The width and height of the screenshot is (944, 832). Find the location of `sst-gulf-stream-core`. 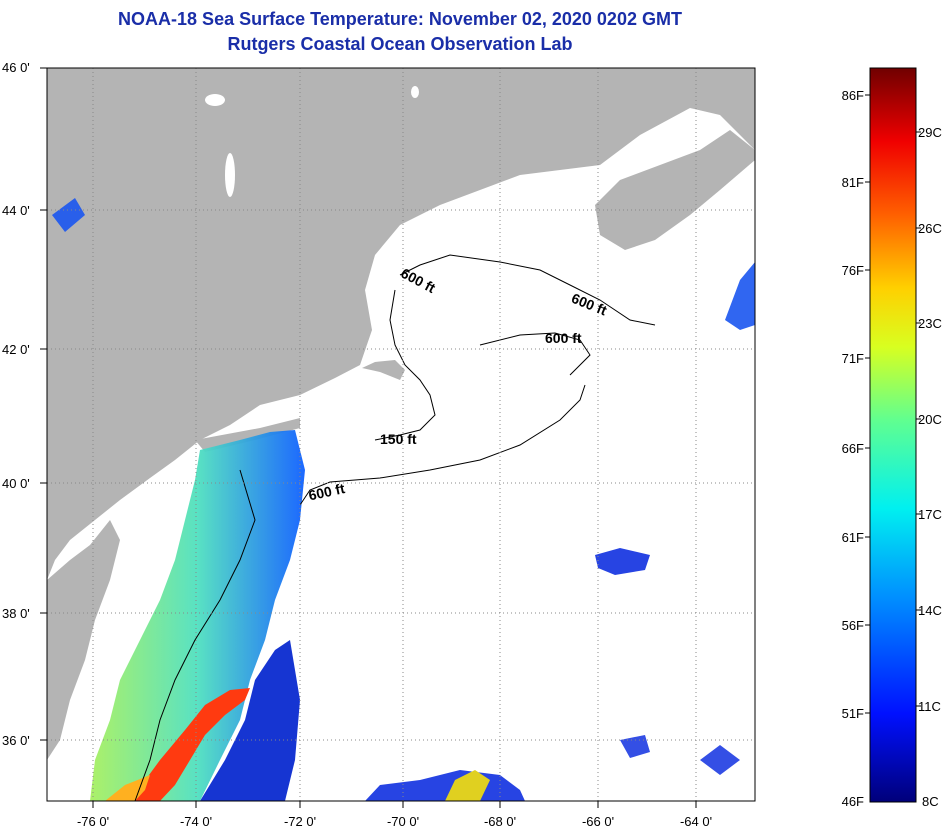

sst-gulf-stream-core is located at coordinates (127, 788).